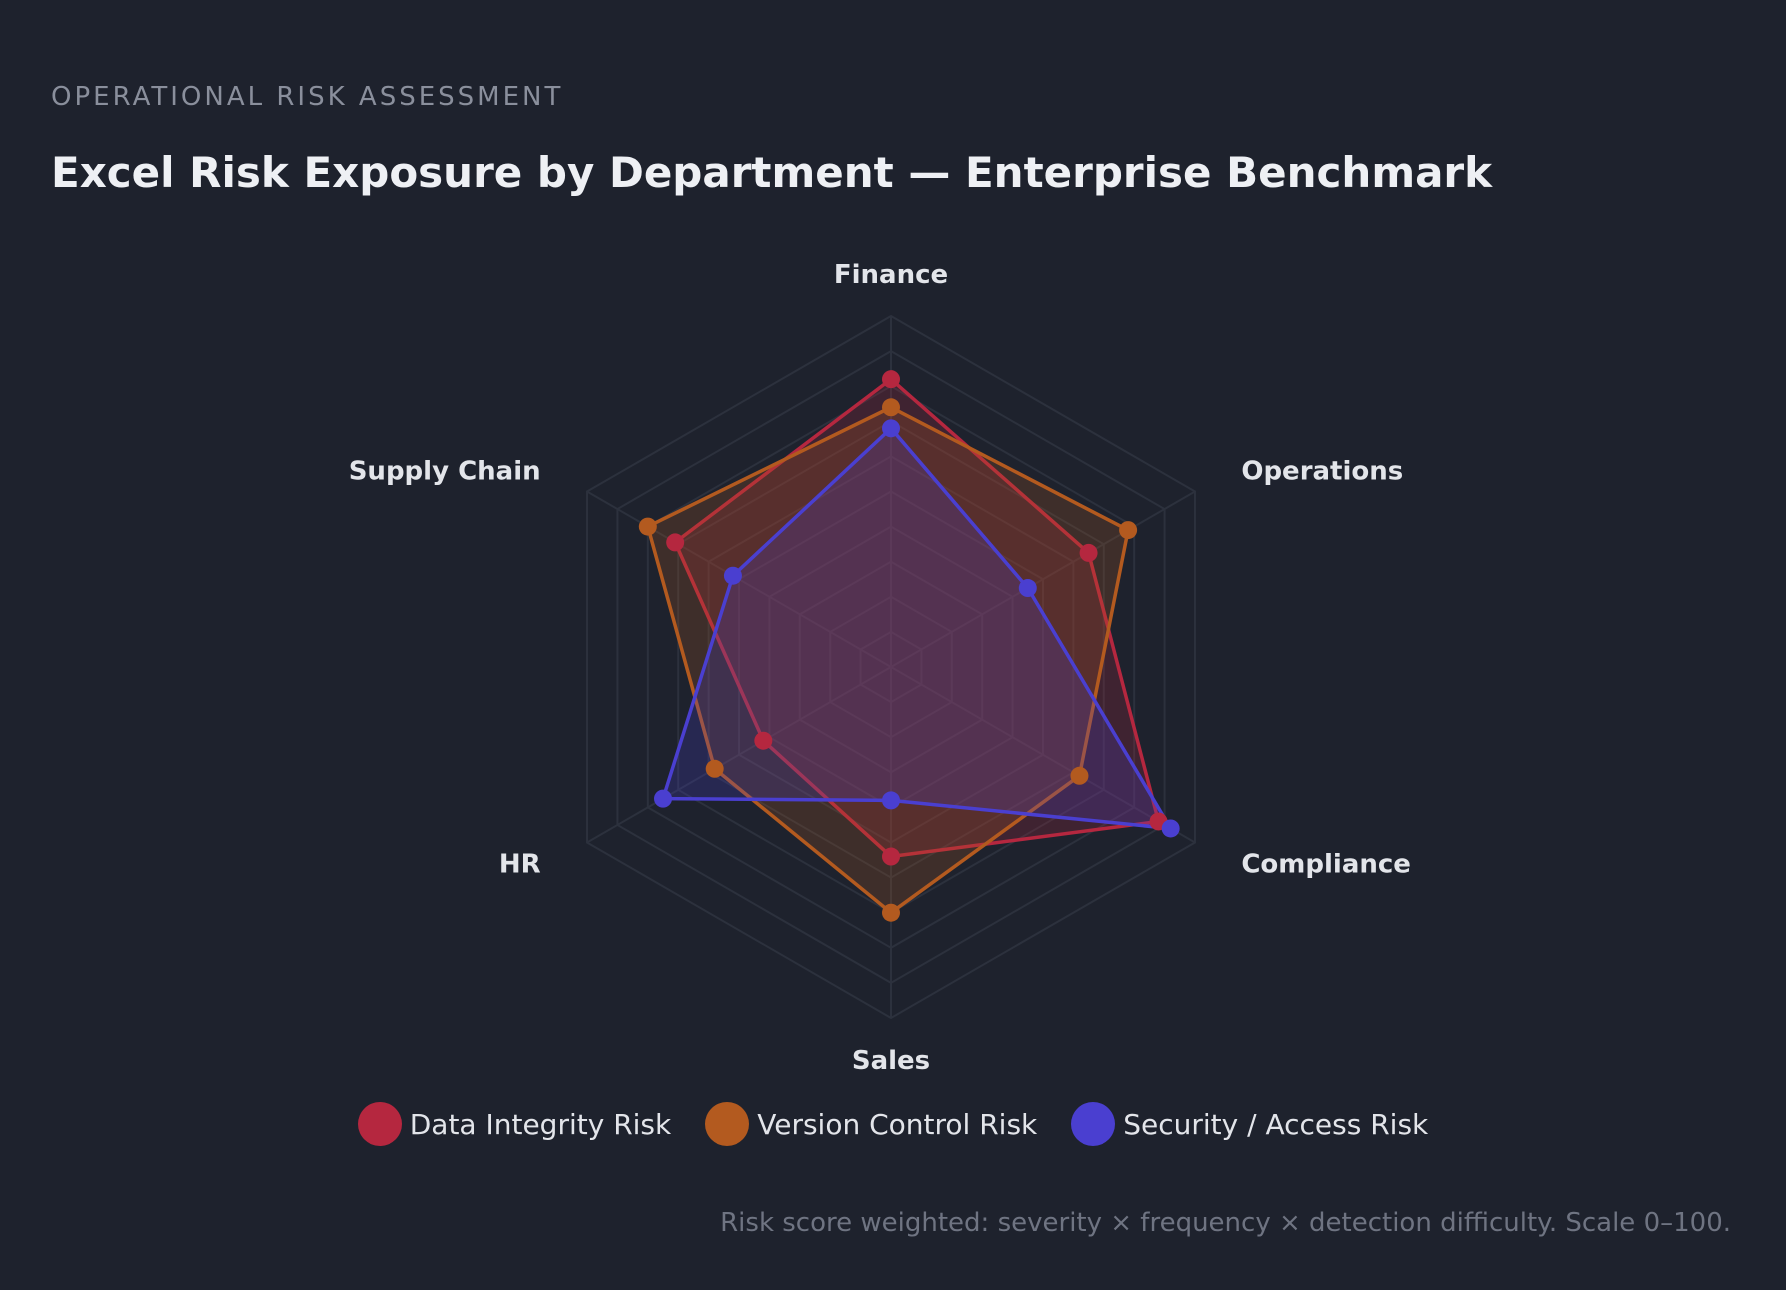  Describe the element at coordinates (1322, 472) in the screenshot. I see `axis-label: Operations` at that location.